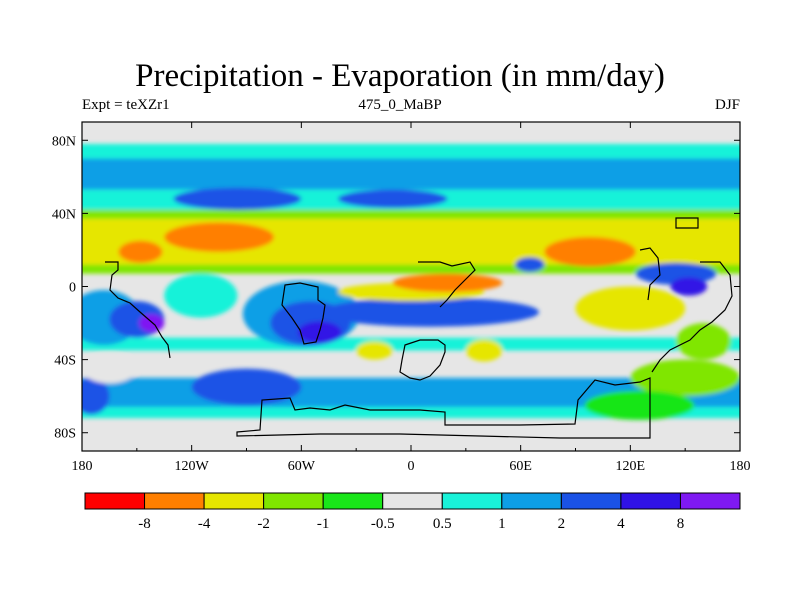  Describe the element at coordinates (411, 466) in the screenshot. I see `x-tick-label-3: 0` at that location.